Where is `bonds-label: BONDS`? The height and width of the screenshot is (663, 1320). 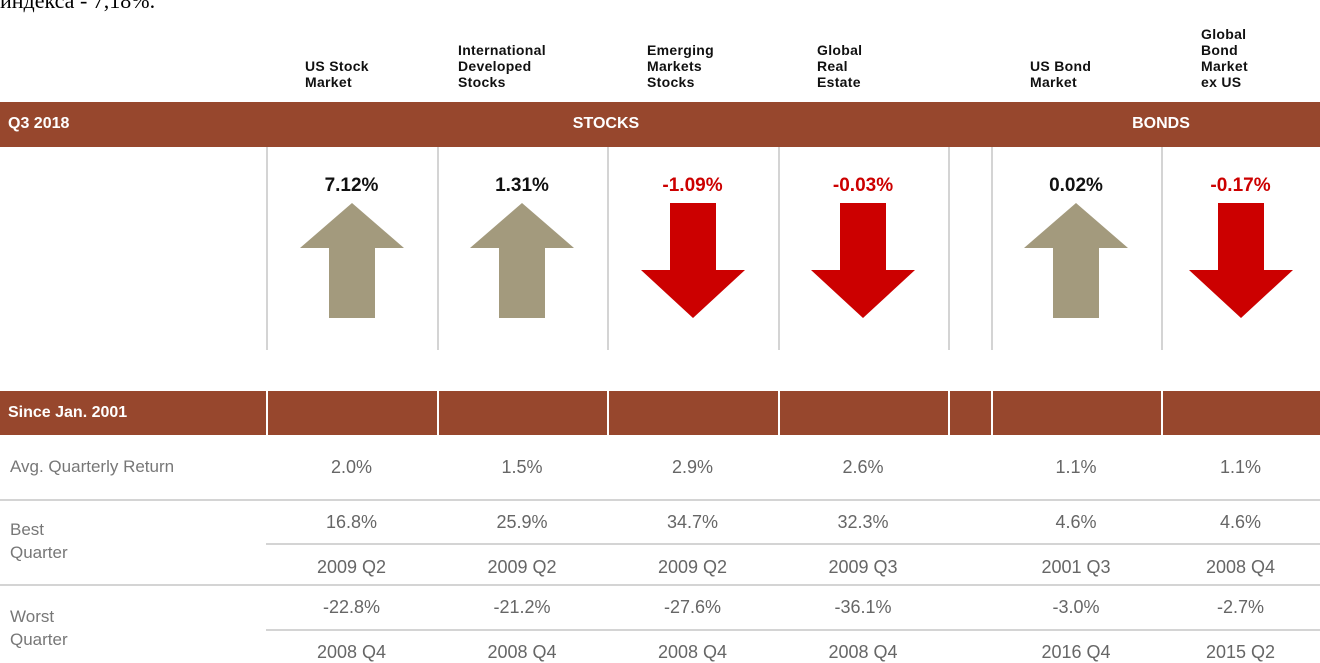 bonds-label: BONDS is located at coordinates (1161, 123).